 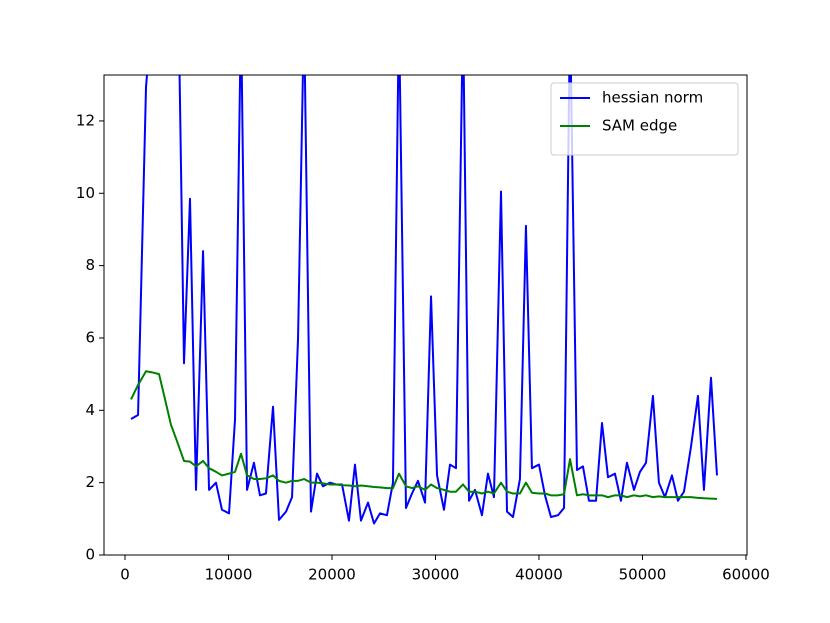 I want to click on y-tick-label: 8, so click(x=90, y=265).